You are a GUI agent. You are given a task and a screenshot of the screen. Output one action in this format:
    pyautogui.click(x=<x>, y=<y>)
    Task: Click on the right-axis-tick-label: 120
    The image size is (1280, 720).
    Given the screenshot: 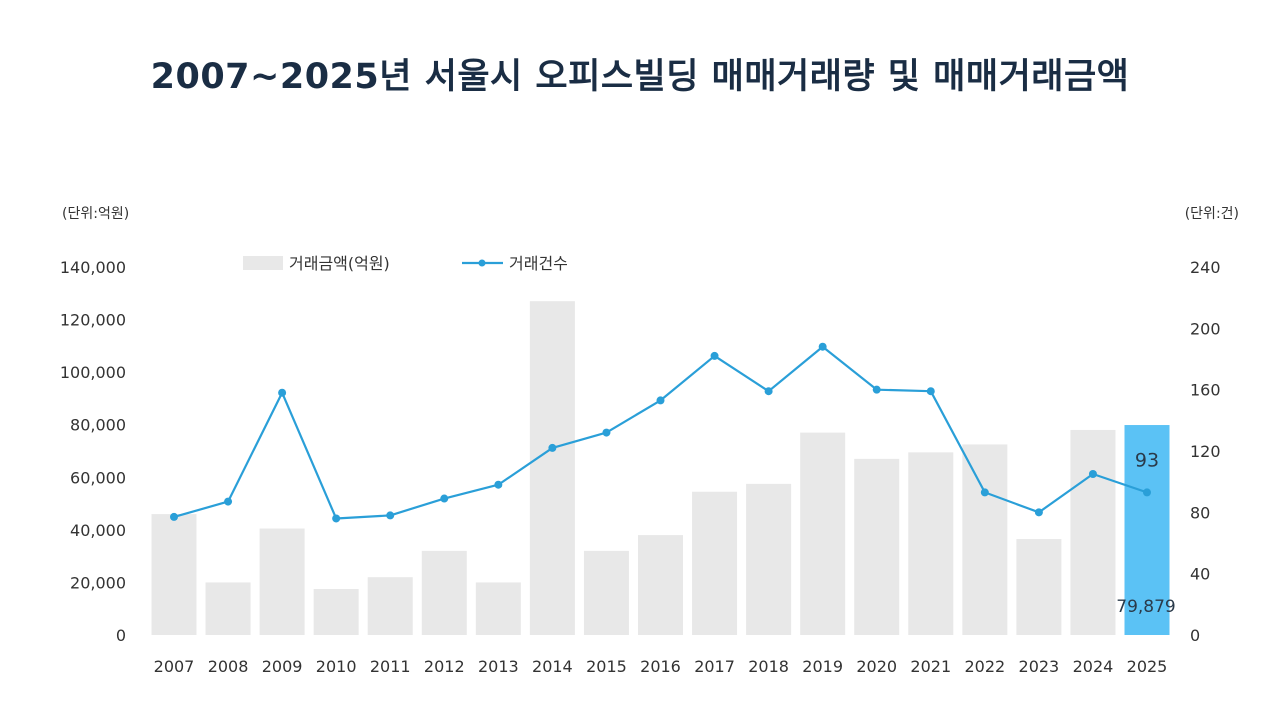 What is the action you would take?
    pyautogui.click(x=1205, y=451)
    